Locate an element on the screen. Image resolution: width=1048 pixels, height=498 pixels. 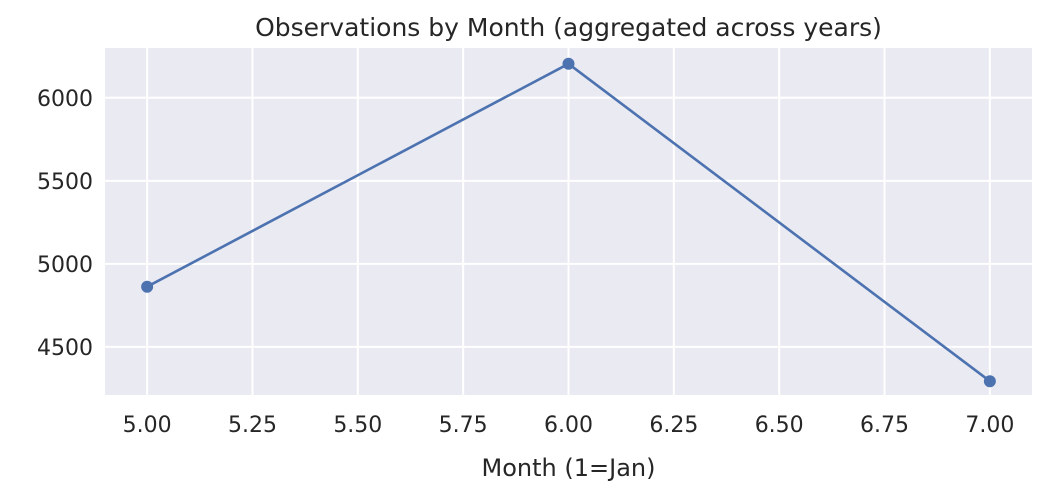
y-tick-label: 6000 is located at coordinates (65, 99).